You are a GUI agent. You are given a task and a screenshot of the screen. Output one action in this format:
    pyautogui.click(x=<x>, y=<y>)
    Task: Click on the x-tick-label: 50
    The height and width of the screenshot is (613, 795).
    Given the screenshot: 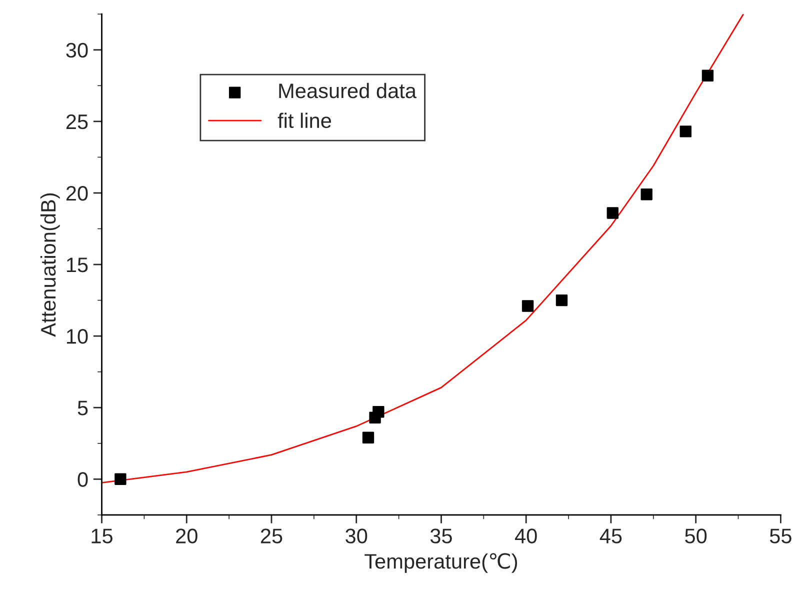 What is the action you would take?
    pyautogui.click(x=696, y=536)
    